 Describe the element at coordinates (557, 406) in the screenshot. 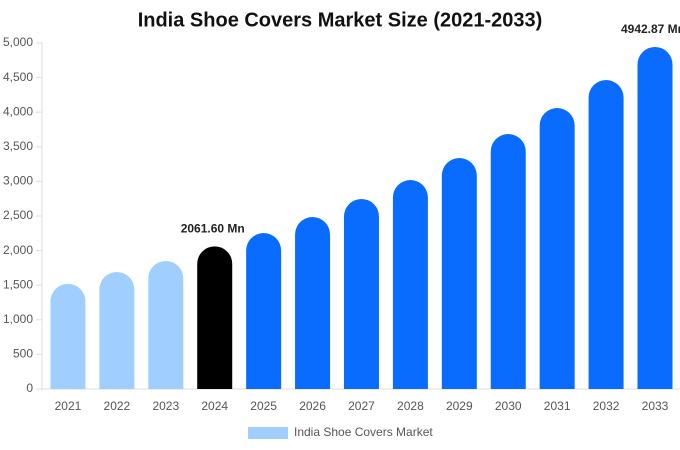

I see `x-tick-label: 2031` at that location.